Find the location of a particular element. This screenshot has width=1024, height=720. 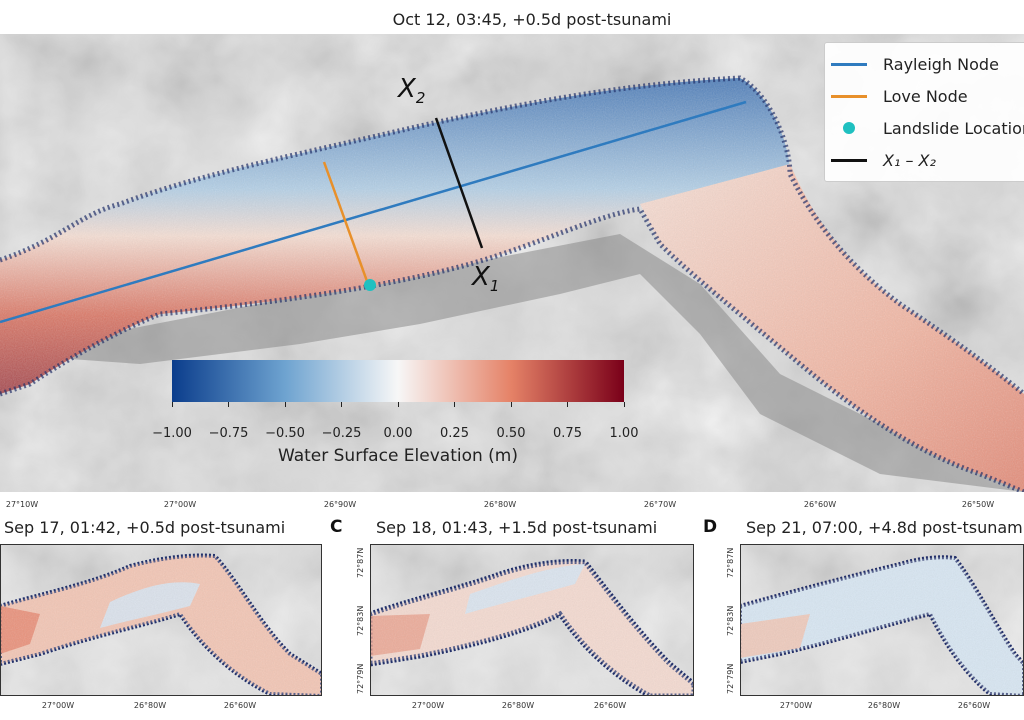

landslide-location-marker is located at coordinates (370, 285).